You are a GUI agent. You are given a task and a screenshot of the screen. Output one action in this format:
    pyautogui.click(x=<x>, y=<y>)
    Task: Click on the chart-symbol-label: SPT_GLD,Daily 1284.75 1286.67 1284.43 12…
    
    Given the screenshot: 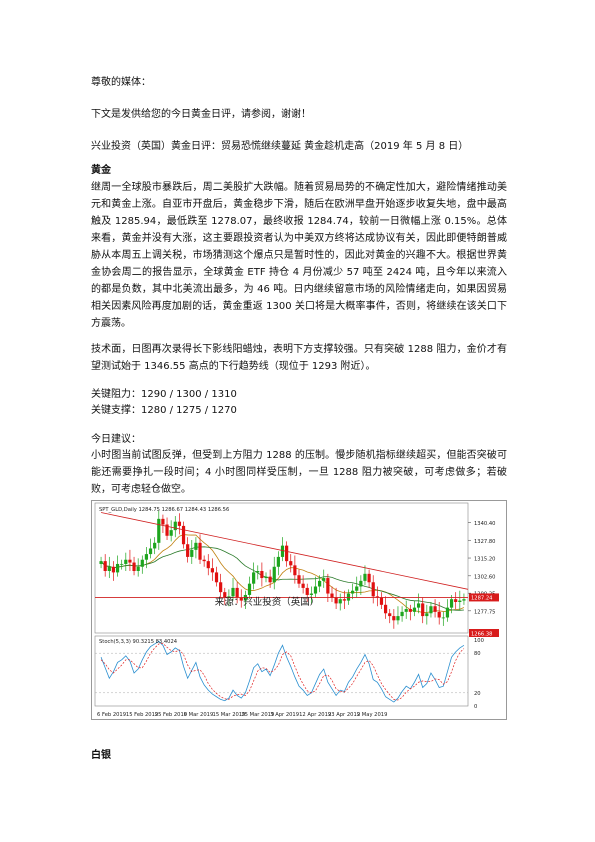 What is the action you would take?
    pyautogui.click(x=164, y=510)
    